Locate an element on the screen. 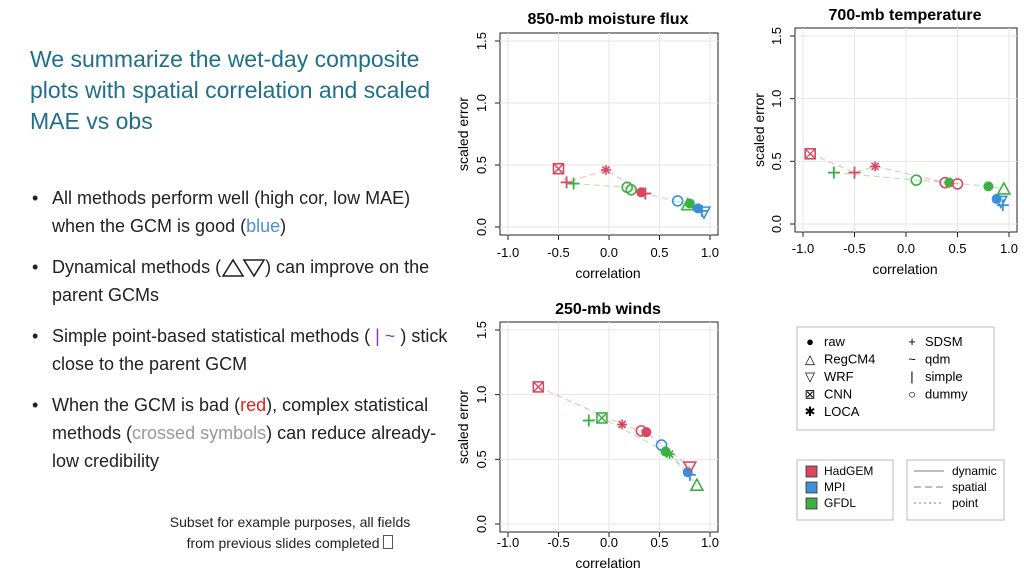 The image size is (1024, 576). legend-symbol-wrf: ▽ is located at coordinates (810, 376).